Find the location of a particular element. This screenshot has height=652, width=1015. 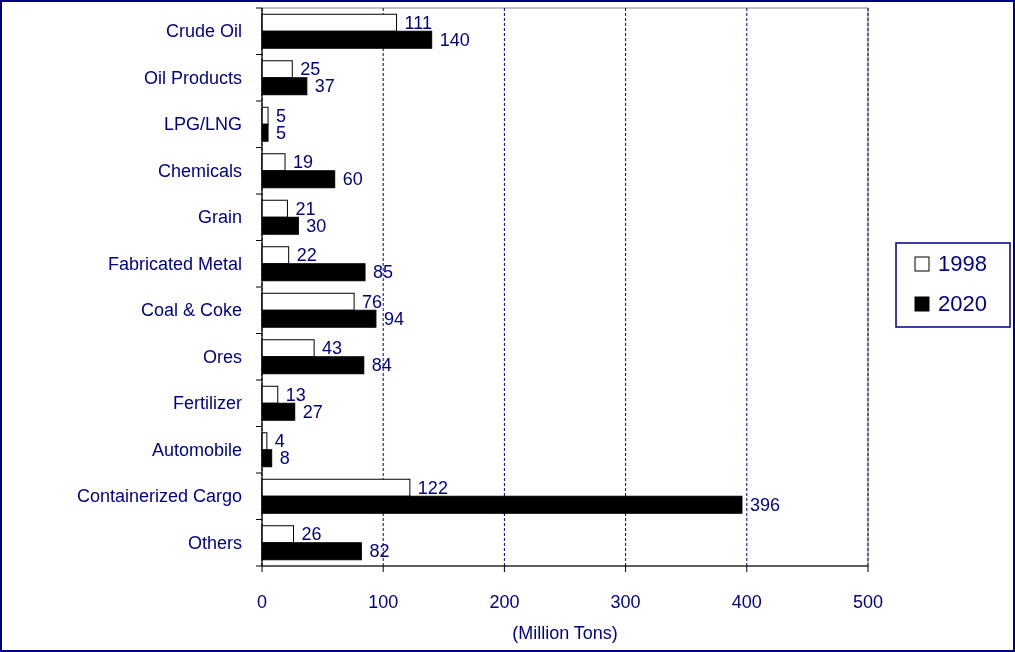

data-label: 22 is located at coordinates (306, 255).